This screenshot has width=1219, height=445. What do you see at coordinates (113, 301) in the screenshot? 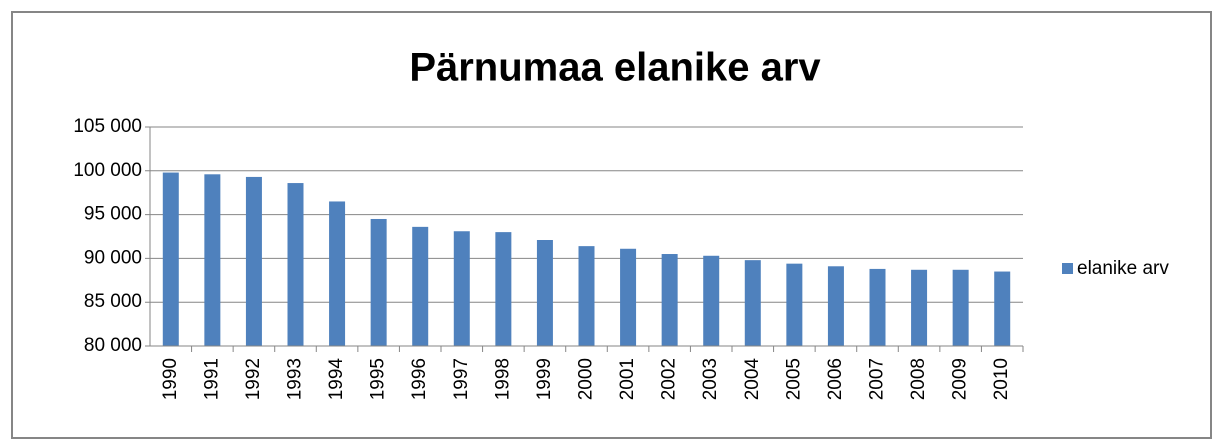
I see `y-tick-label: 85 000` at bounding box center [113, 301].